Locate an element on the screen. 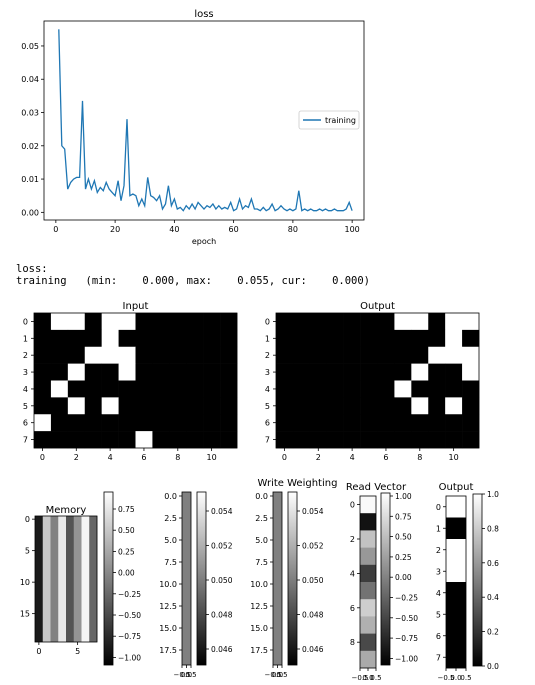  write-weighting-panel-x-tick-label: −0.5 is located at coordinates (273, 675).